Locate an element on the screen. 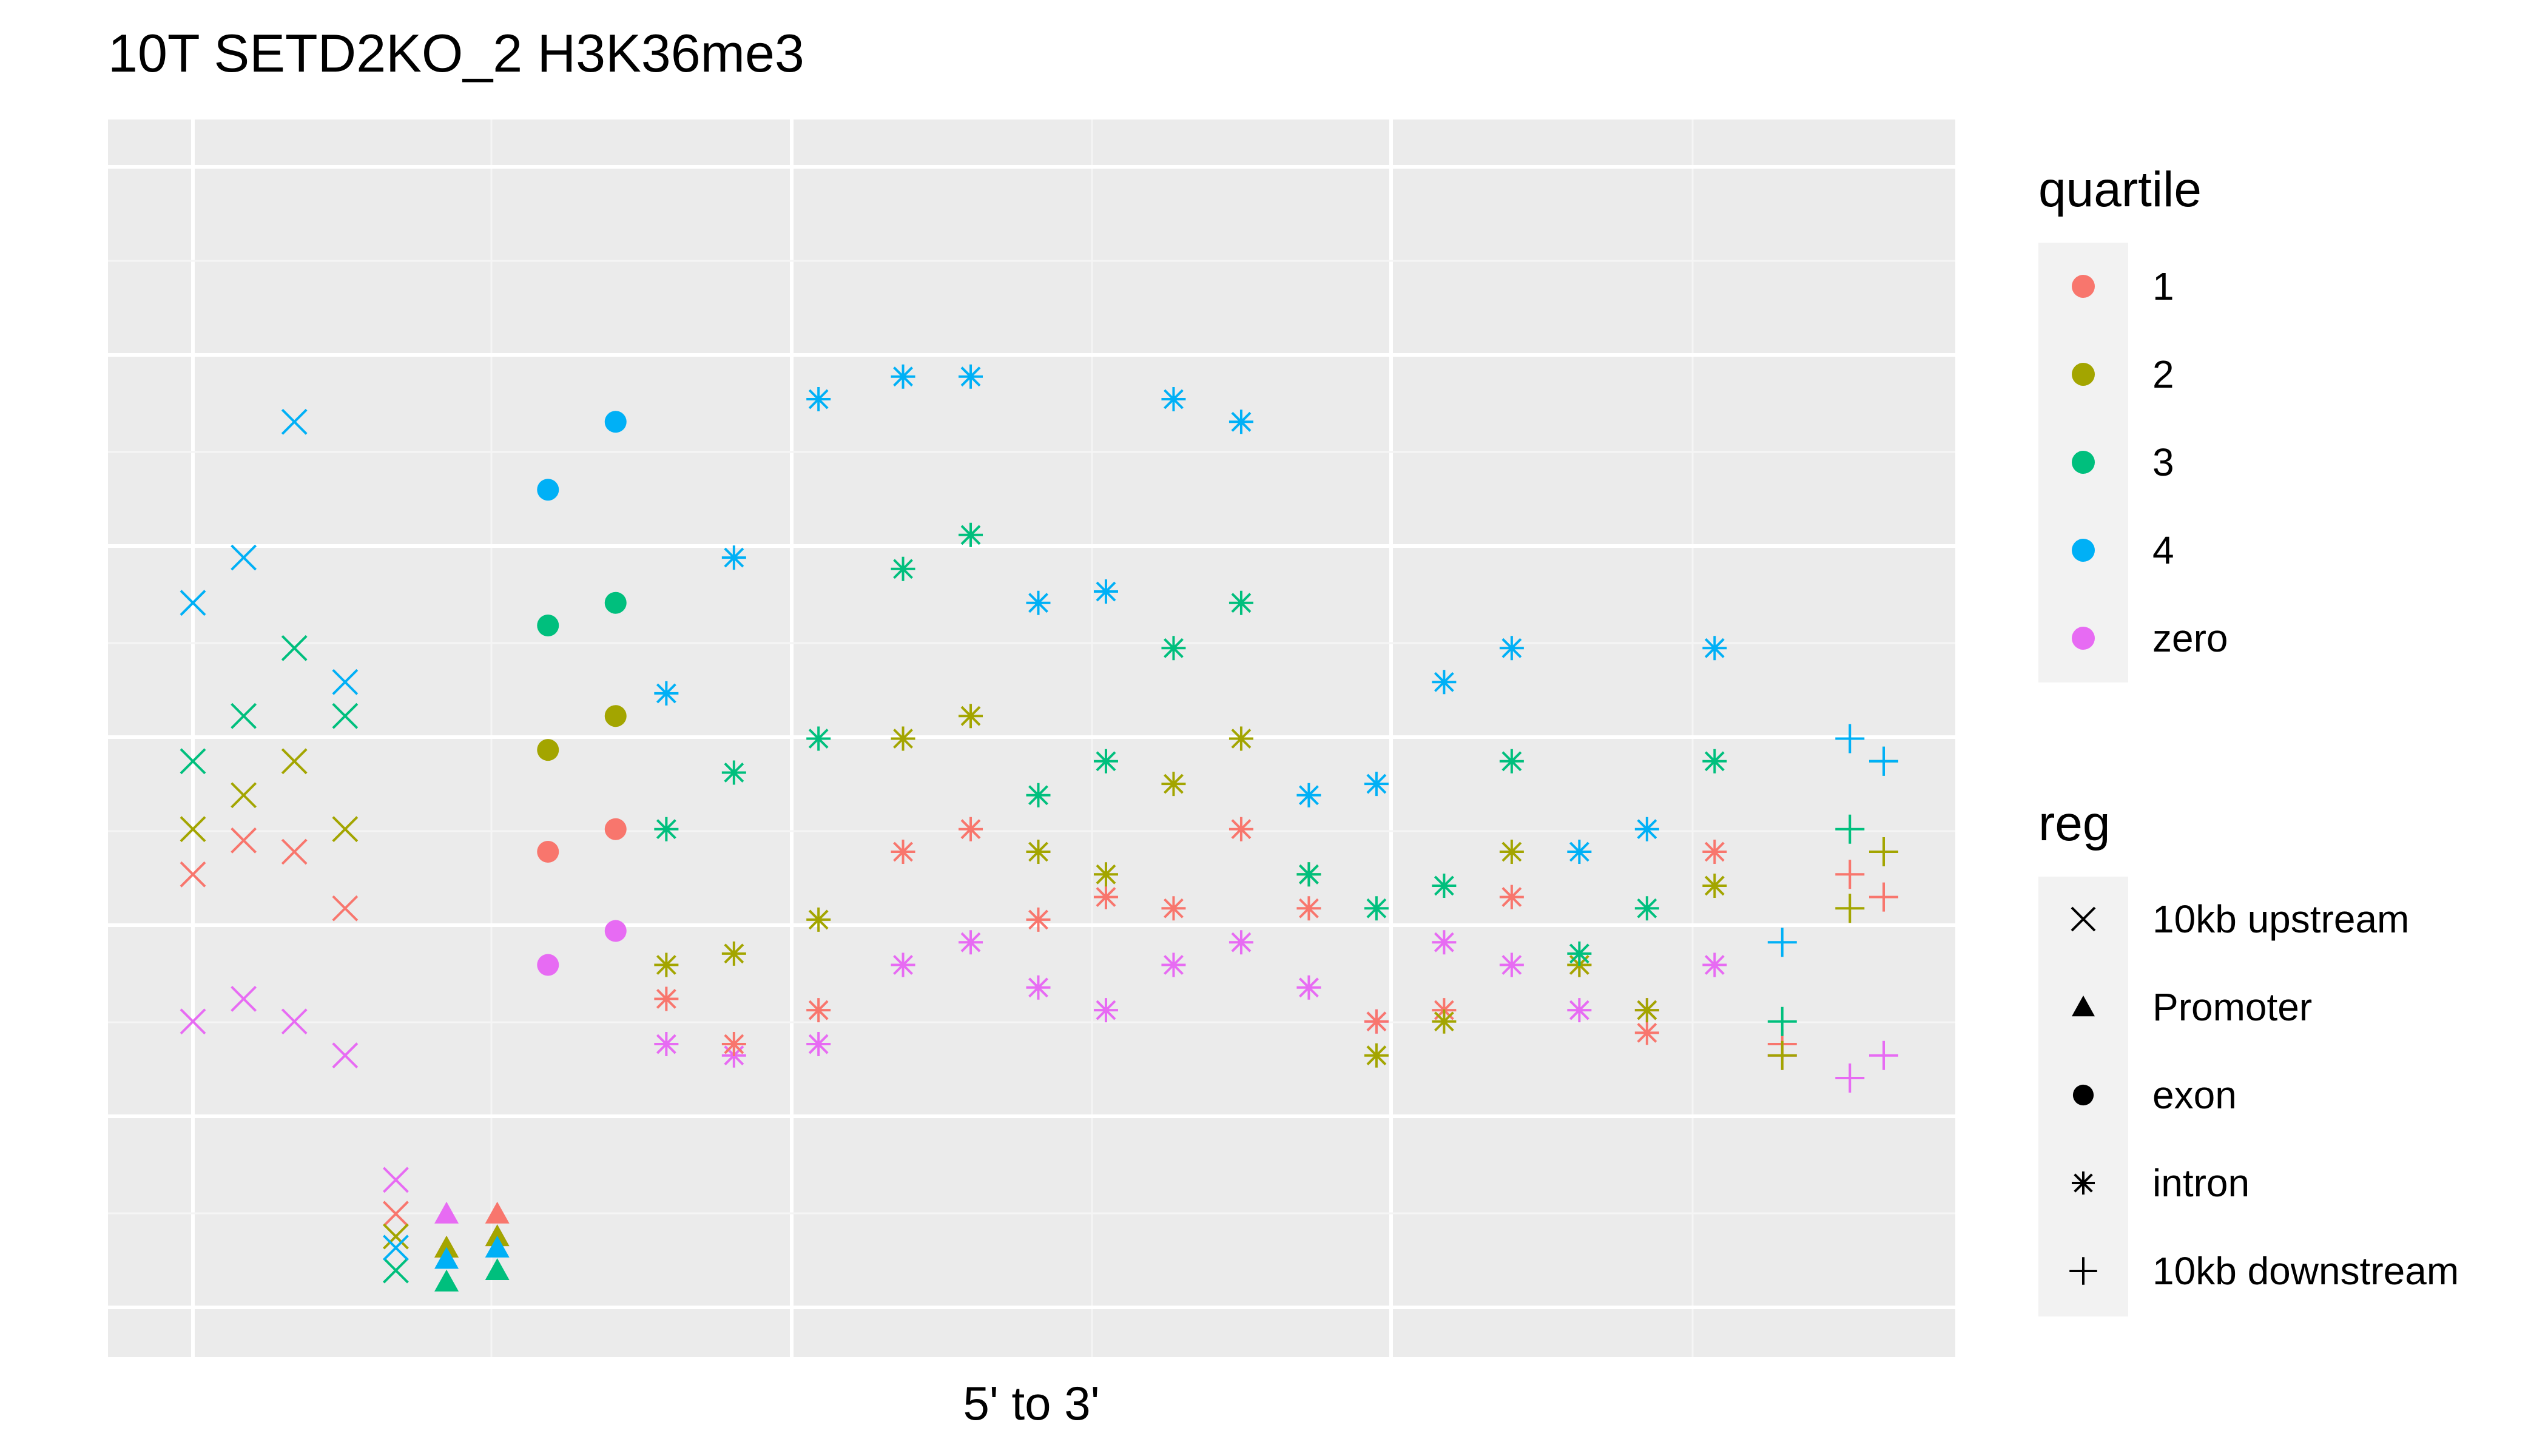  shape-legend-item-1: Promoter is located at coordinates (2192, 1007).